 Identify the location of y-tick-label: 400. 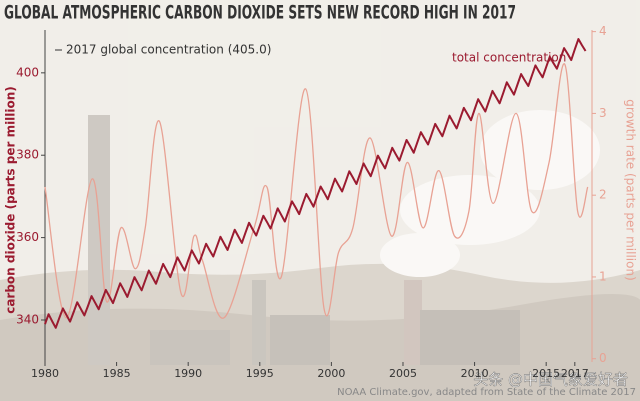
(27, 72).